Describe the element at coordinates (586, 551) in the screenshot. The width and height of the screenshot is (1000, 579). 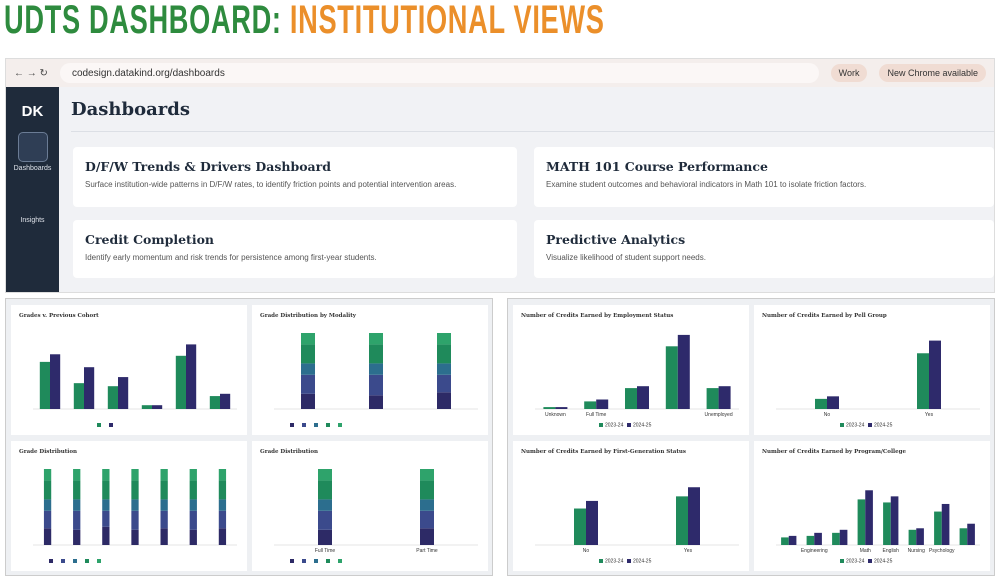
I see `x-tick-label: No` at that location.